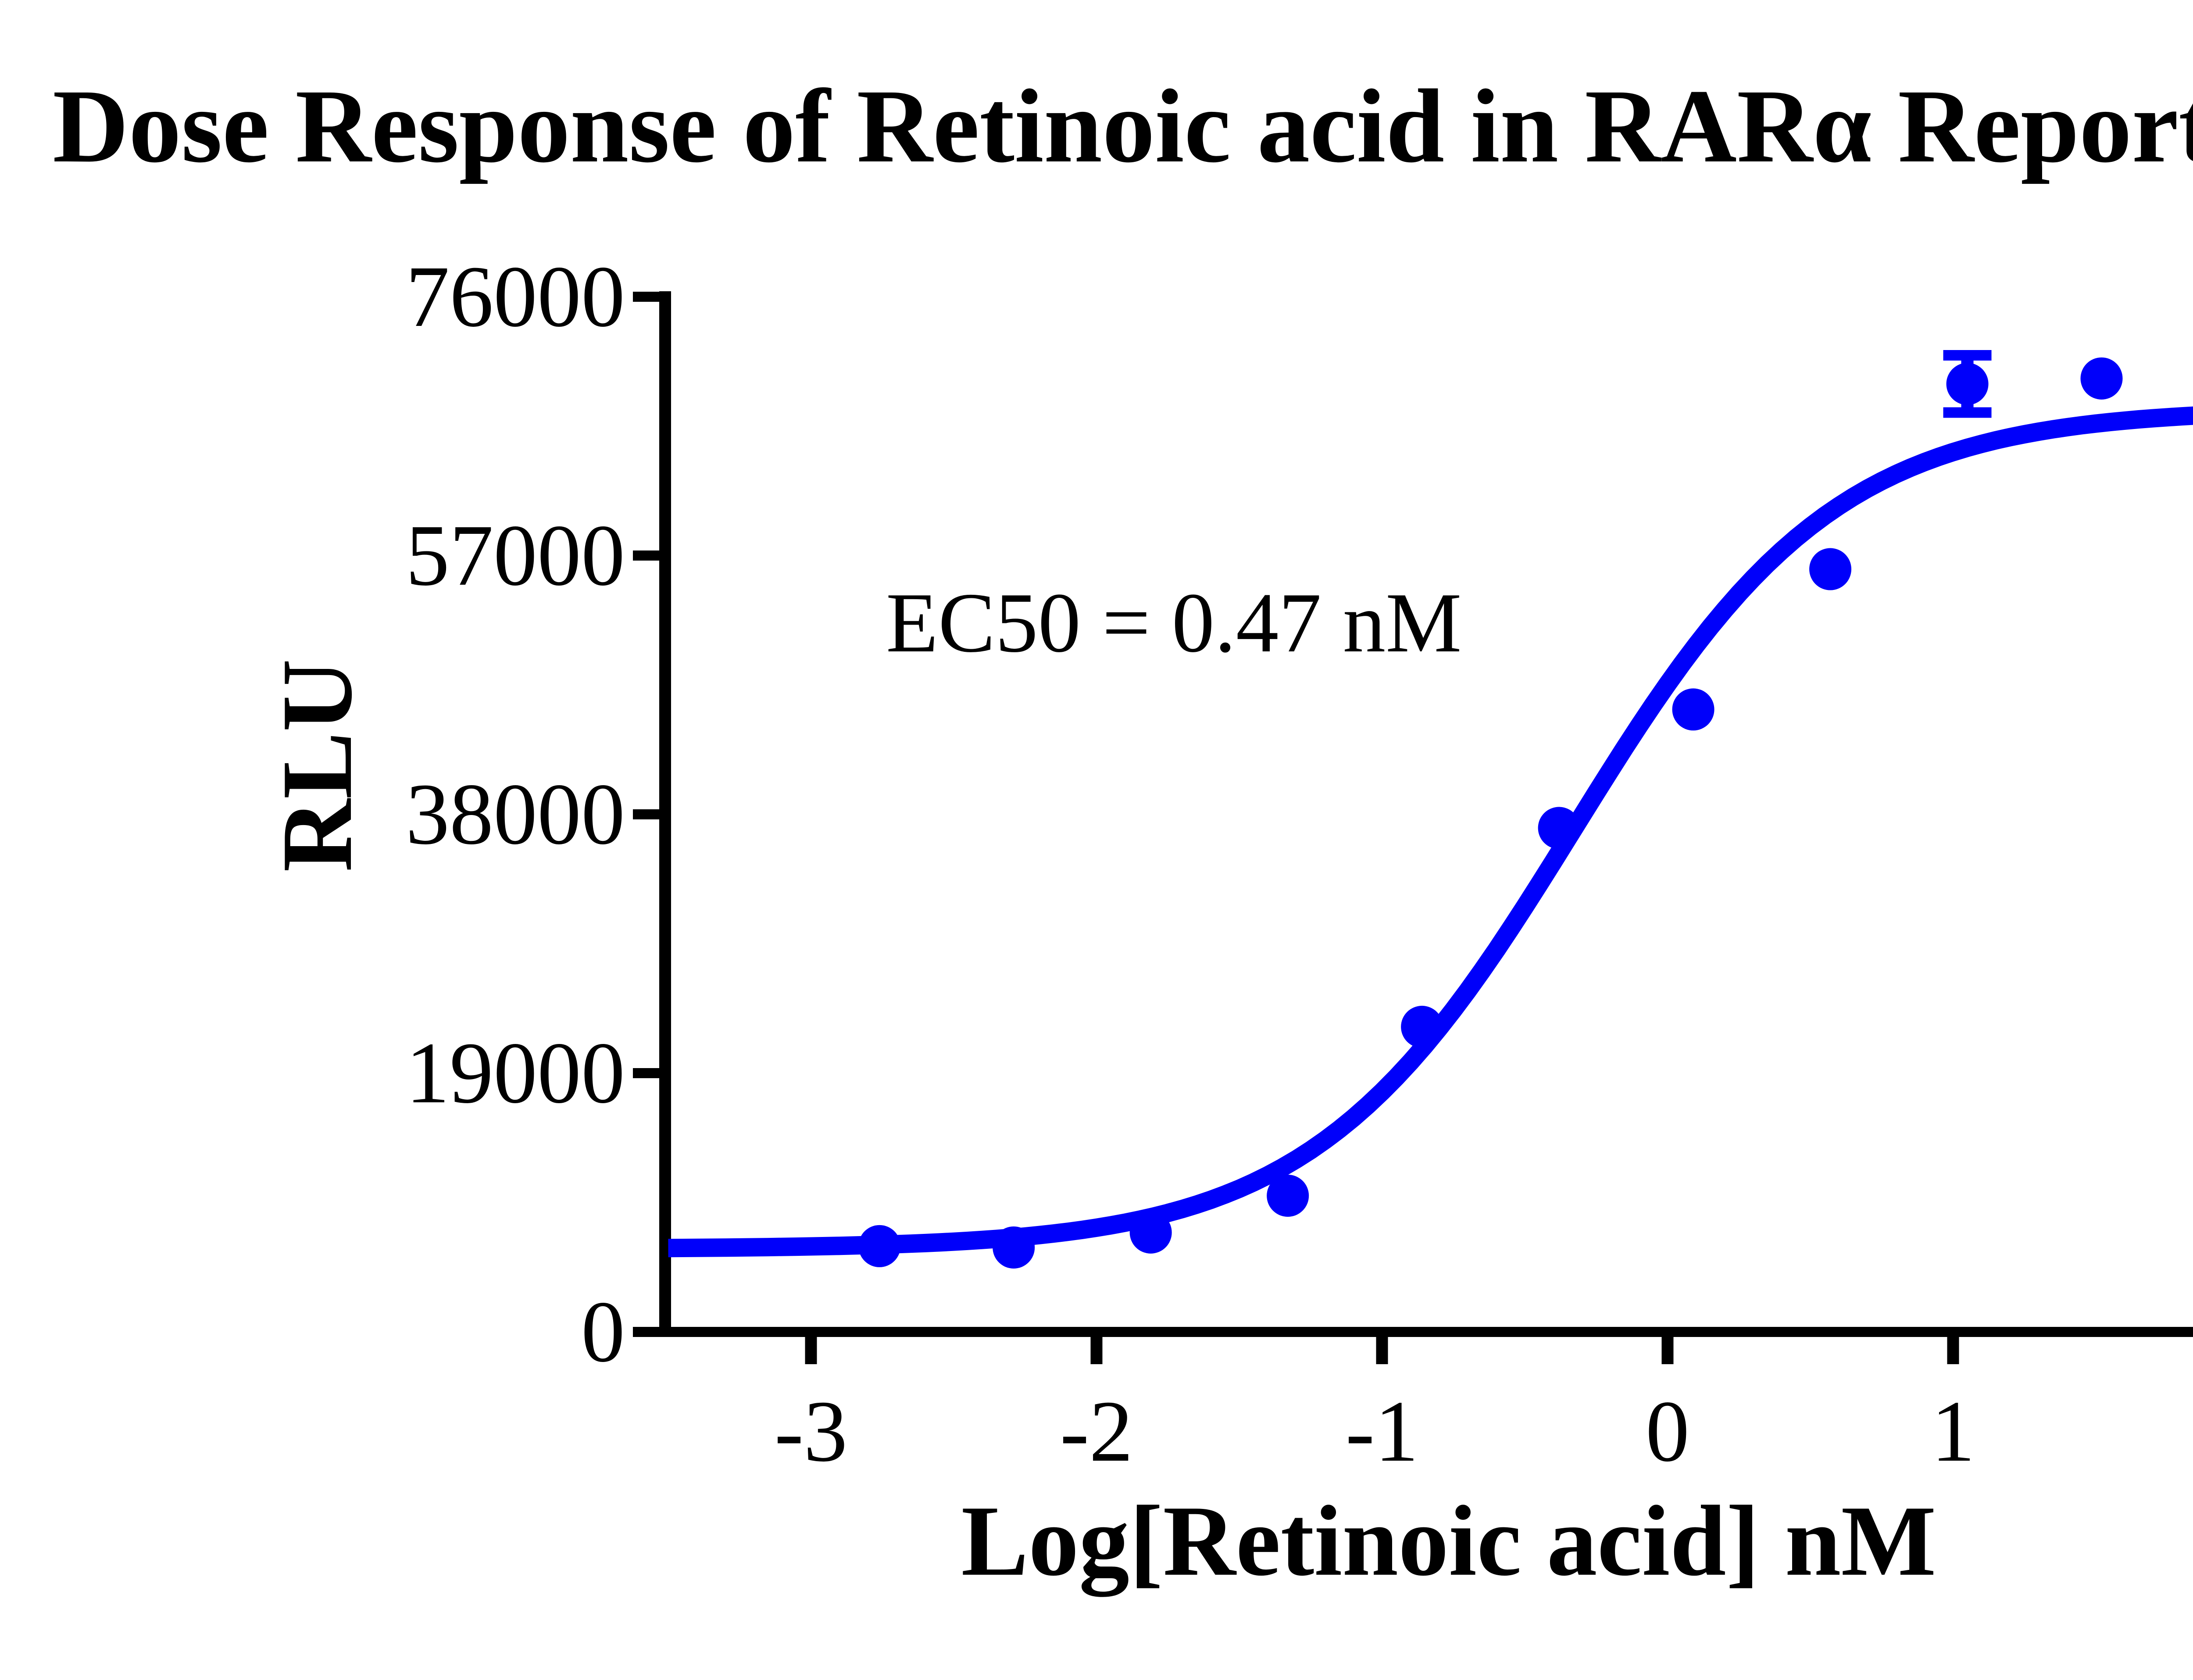 Image resolution: width=2193 pixels, height=1680 pixels. What do you see at coordinates (515, 814) in the screenshot?
I see `y-tick-label: 38000` at bounding box center [515, 814].